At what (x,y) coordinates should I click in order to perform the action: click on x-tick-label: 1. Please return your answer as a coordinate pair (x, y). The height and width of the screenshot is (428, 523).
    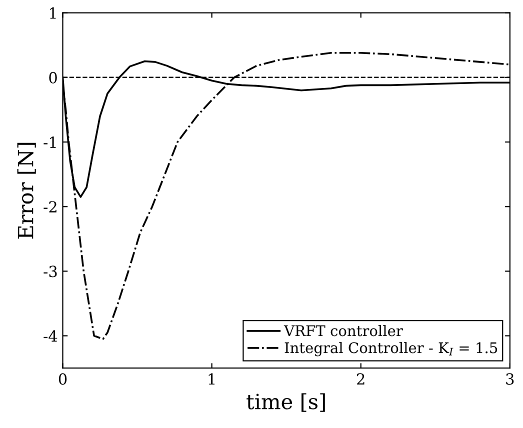
    Looking at the image, I should click on (211, 379).